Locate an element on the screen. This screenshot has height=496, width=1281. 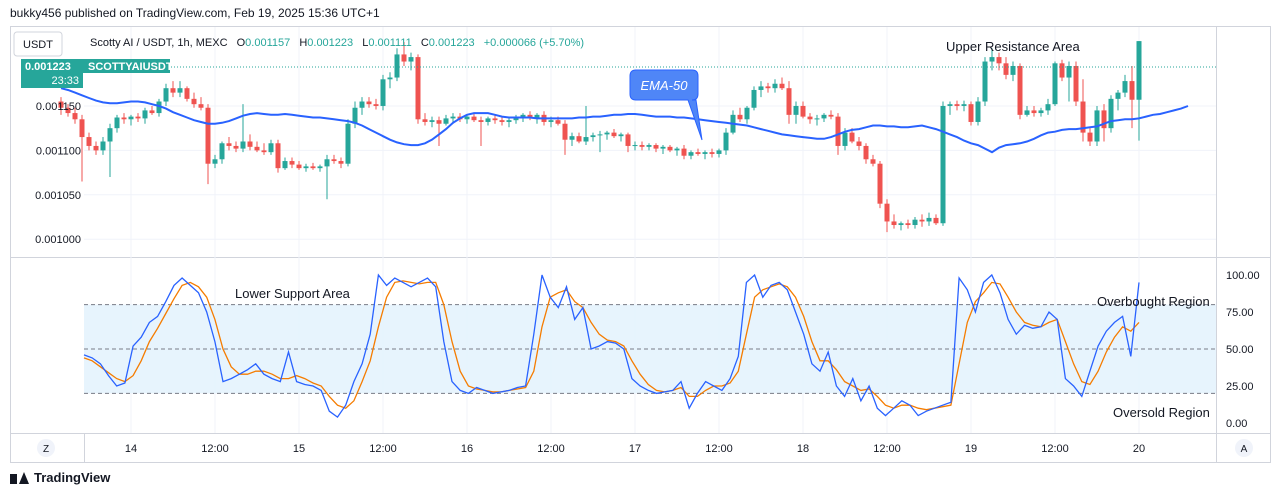
oscillator-tick-label: 75.00 is located at coordinates (1240, 313).